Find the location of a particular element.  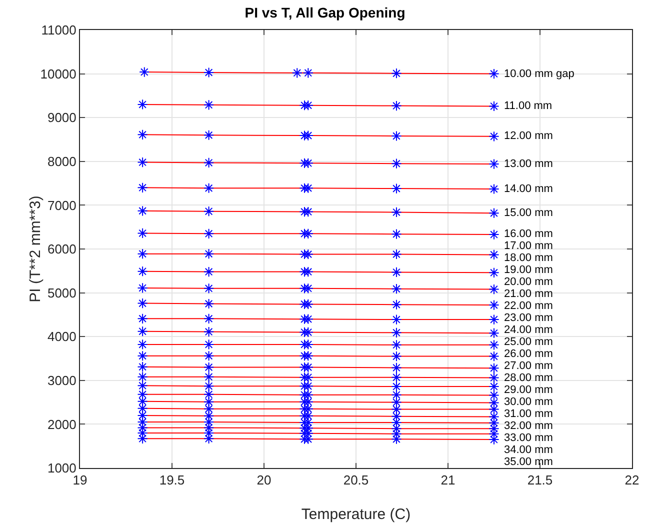

x-tick-label: 20 is located at coordinates (264, 480).